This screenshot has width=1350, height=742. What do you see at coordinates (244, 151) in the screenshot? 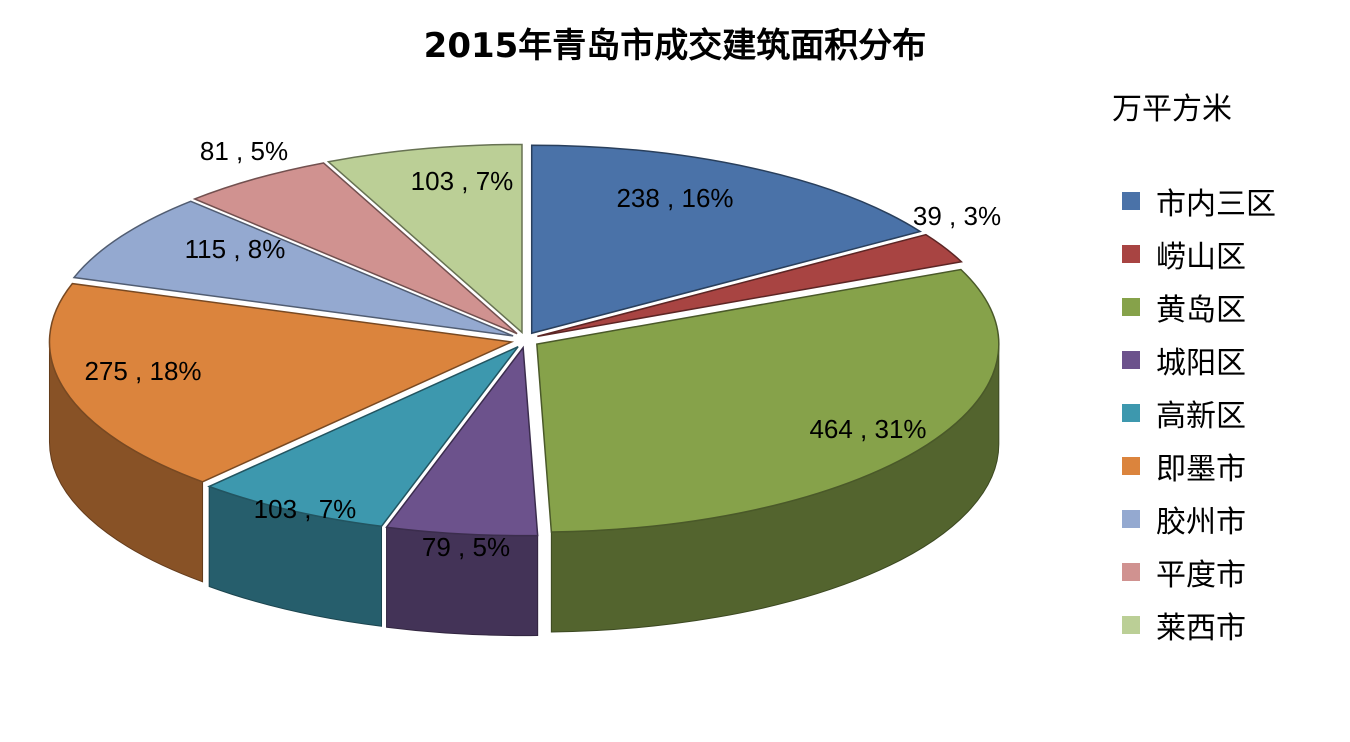
I see `data-label: 81 , 5%` at bounding box center [244, 151].